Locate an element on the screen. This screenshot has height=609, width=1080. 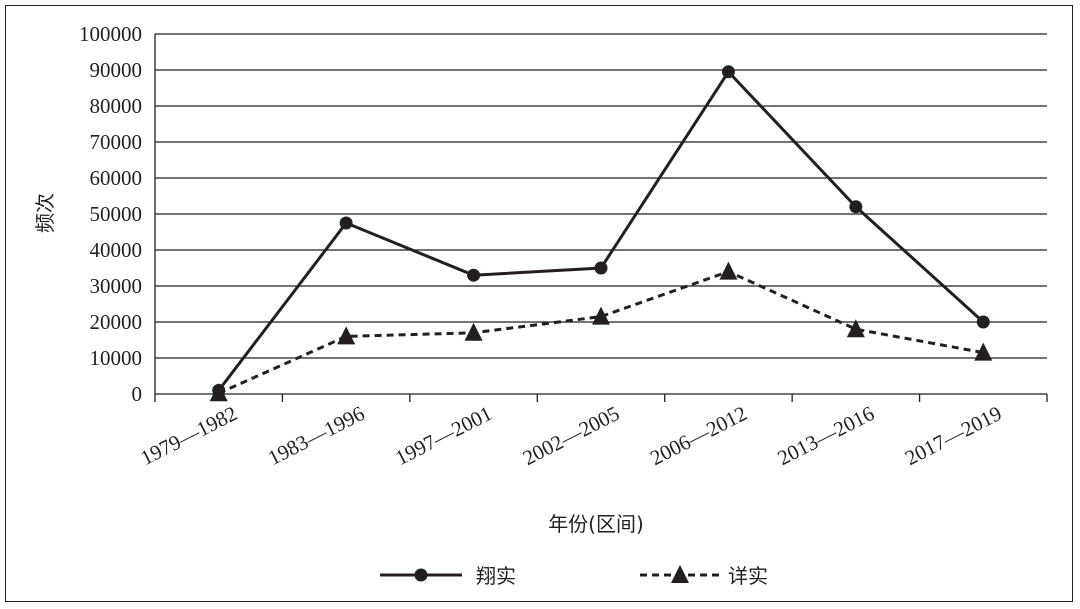
x-tick-label-2: 1983—1996 is located at coordinates (316, 435).